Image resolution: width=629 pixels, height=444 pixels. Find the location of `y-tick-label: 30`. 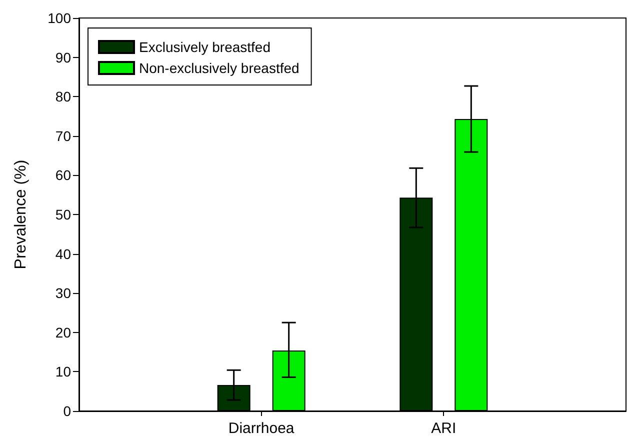

y-tick-label: 30 is located at coordinates (63, 293).